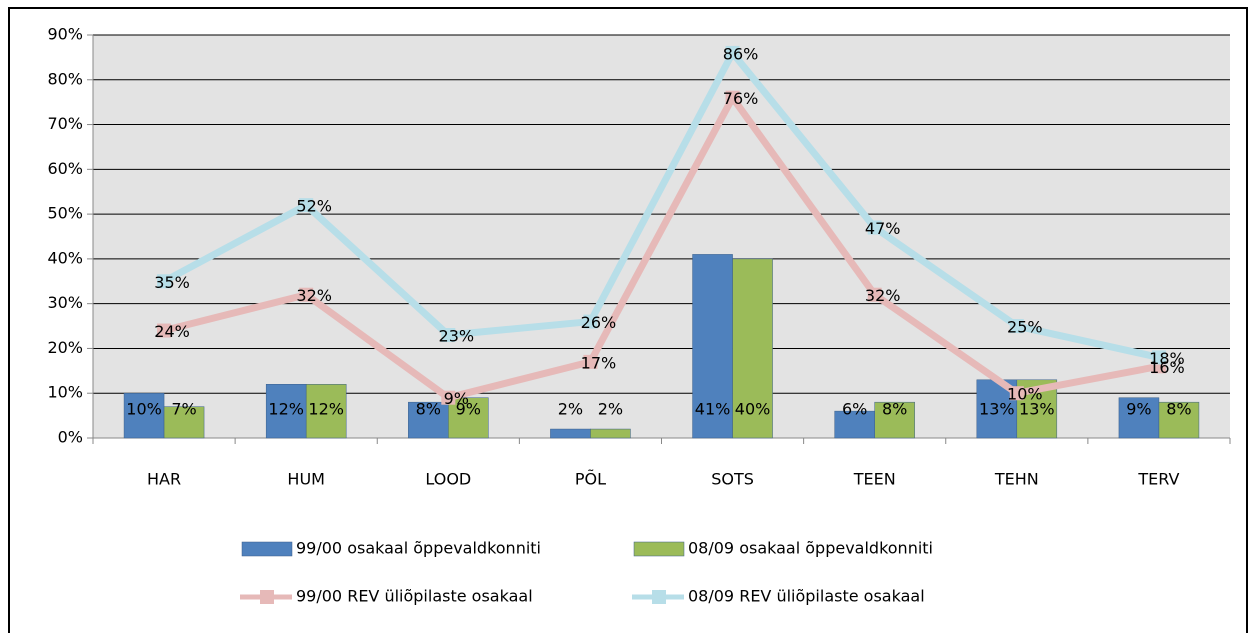 This screenshot has width=1251, height=633. I want to click on x-tick-label: LOOD, so click(448, 479).